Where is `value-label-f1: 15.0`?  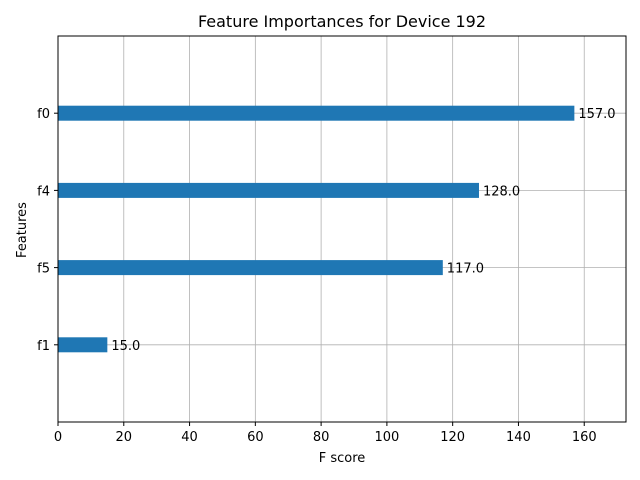 value-label-f1: 15.0 is located at coordinates (125, 346).